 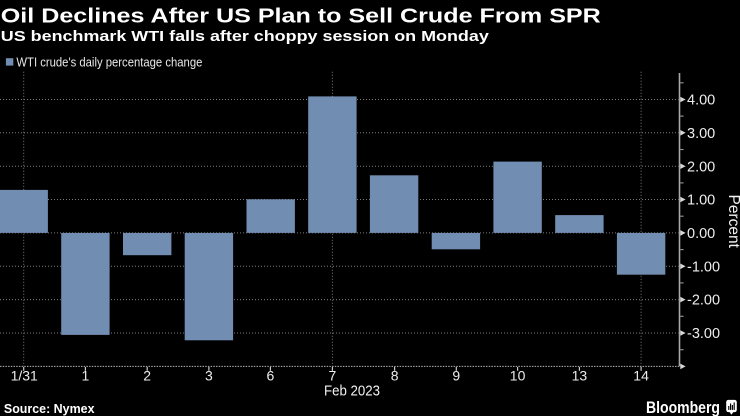 What do you see at coordinates (333, 376) in the screenshot?
I see `svg-text: 7` at bounding box center [333, 376].